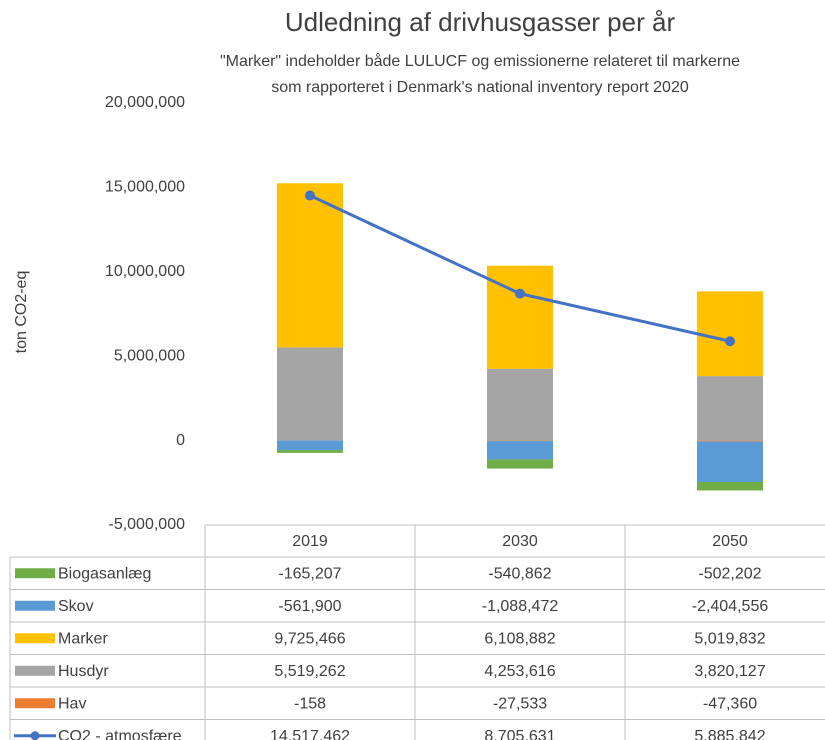 The height and width of the screenshot is (740, 825). What do you see at coordinates (520, 606) in the screenshot?
I see `table-cell: -1,088,472` at bounding box center [520, 606].